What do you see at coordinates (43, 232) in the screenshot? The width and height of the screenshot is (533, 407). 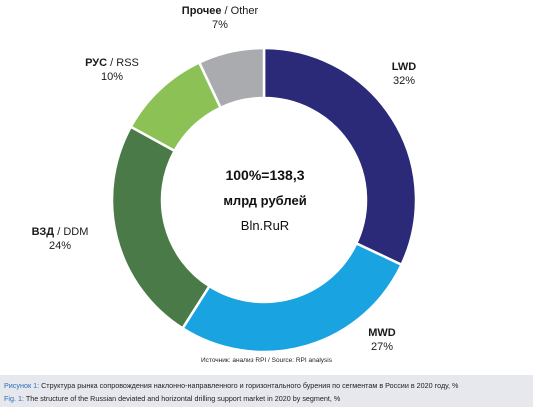 I see `label-vzd-cat-ru: ВЗД` at bounding box center [43, 232].